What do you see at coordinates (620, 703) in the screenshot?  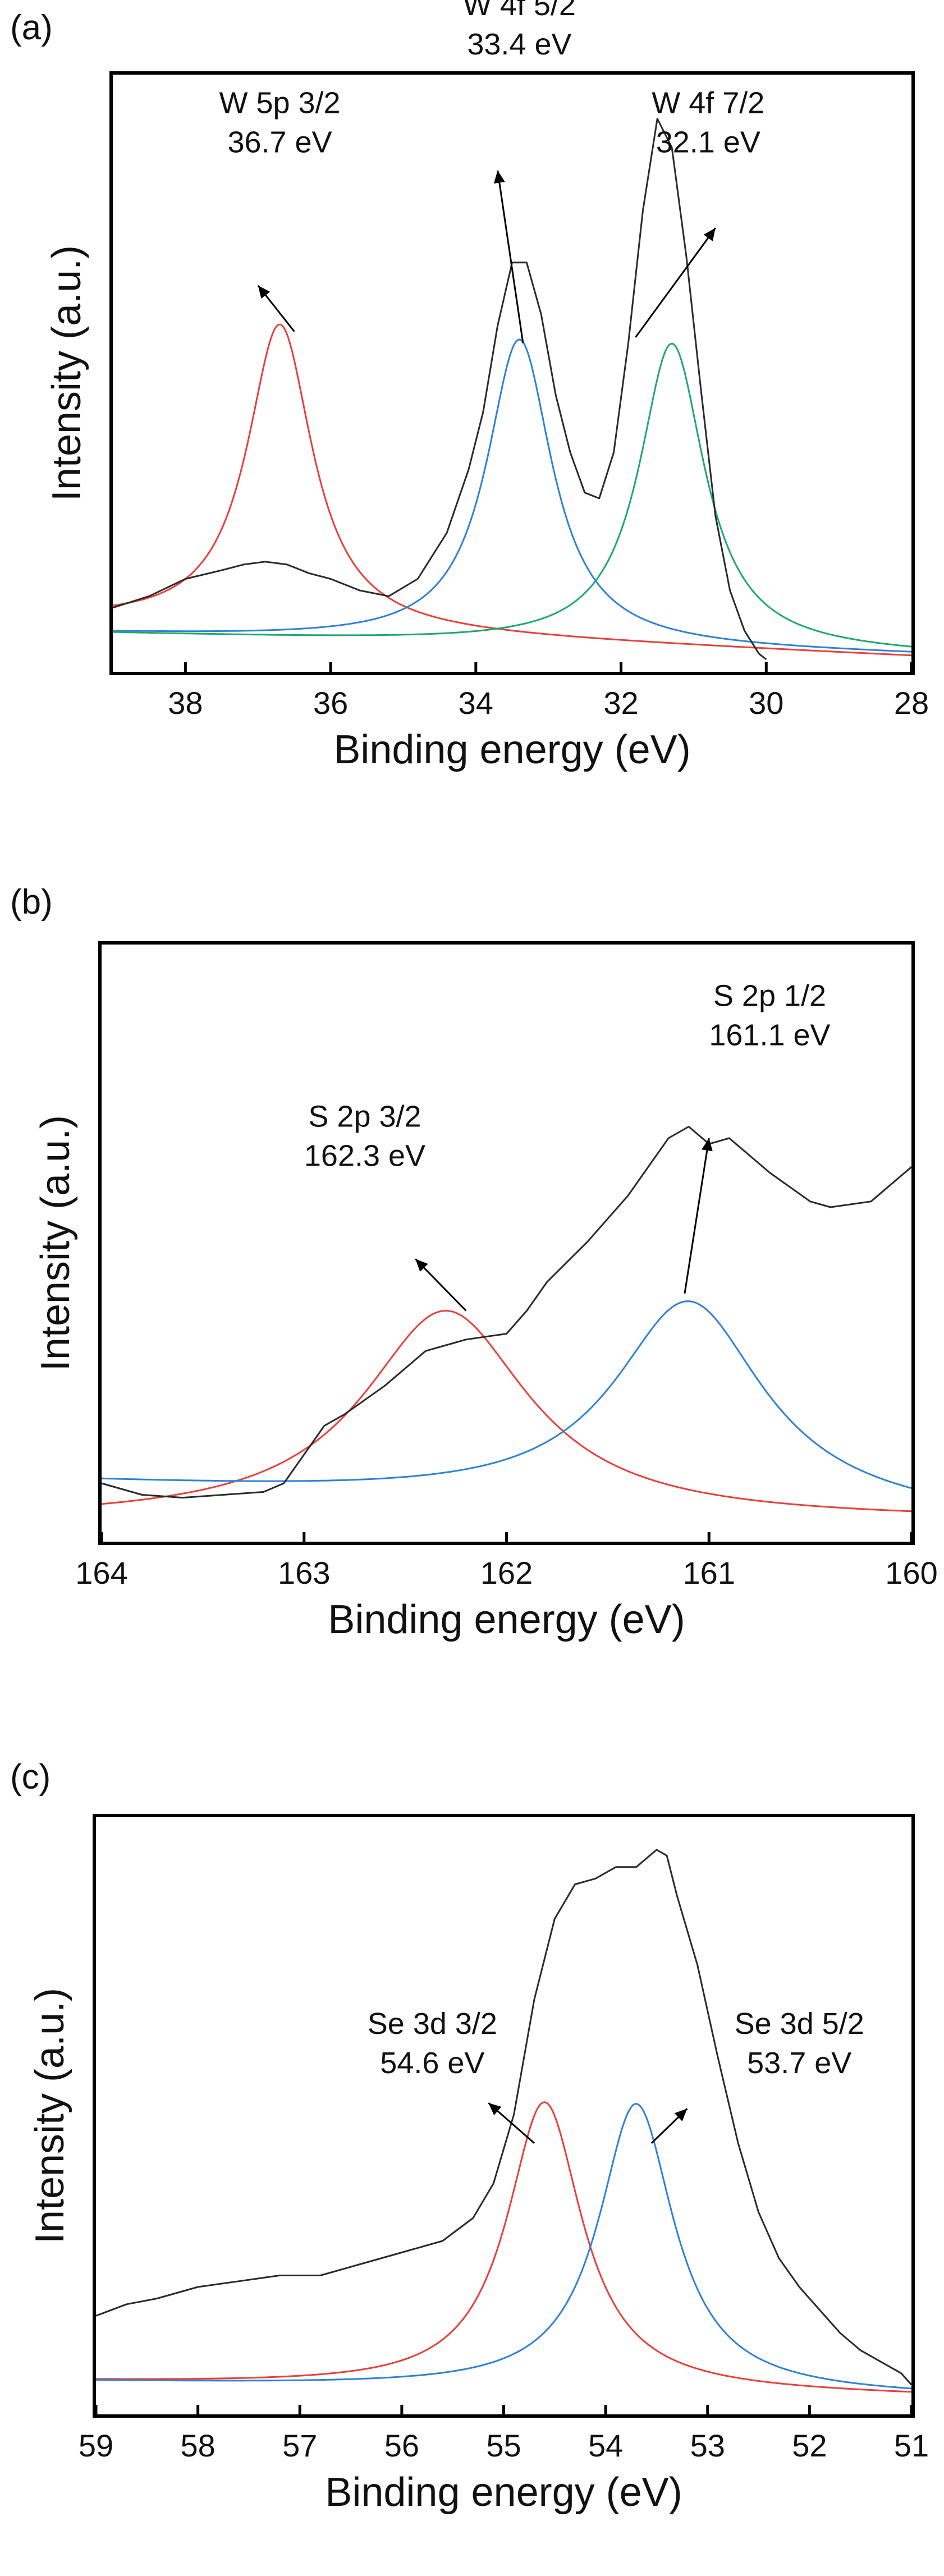 I see `x-tick-label: 32` at bounding box center [620, 703].